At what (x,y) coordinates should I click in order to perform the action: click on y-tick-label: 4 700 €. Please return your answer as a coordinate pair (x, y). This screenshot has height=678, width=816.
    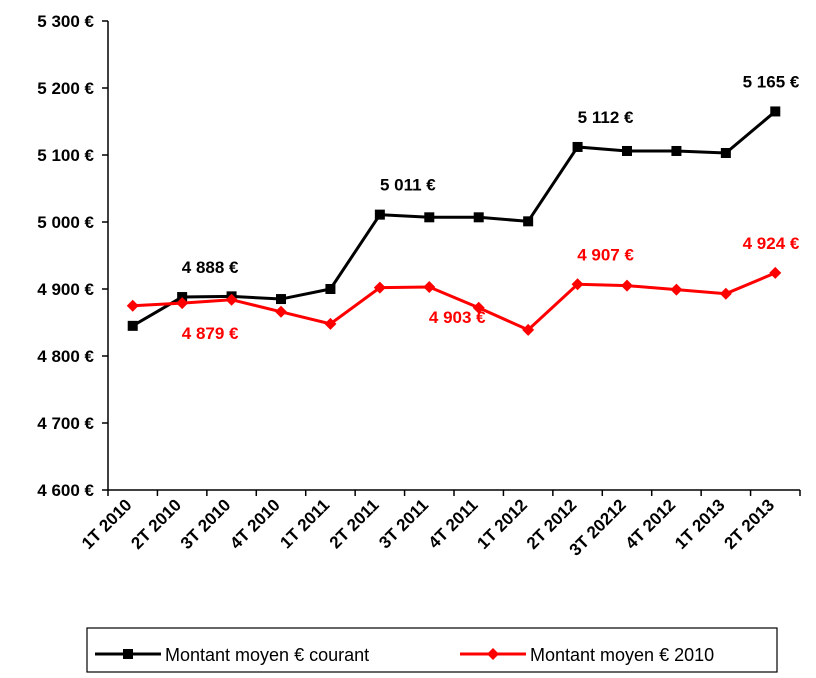
    Looking at the image, I should click on (65, 423).